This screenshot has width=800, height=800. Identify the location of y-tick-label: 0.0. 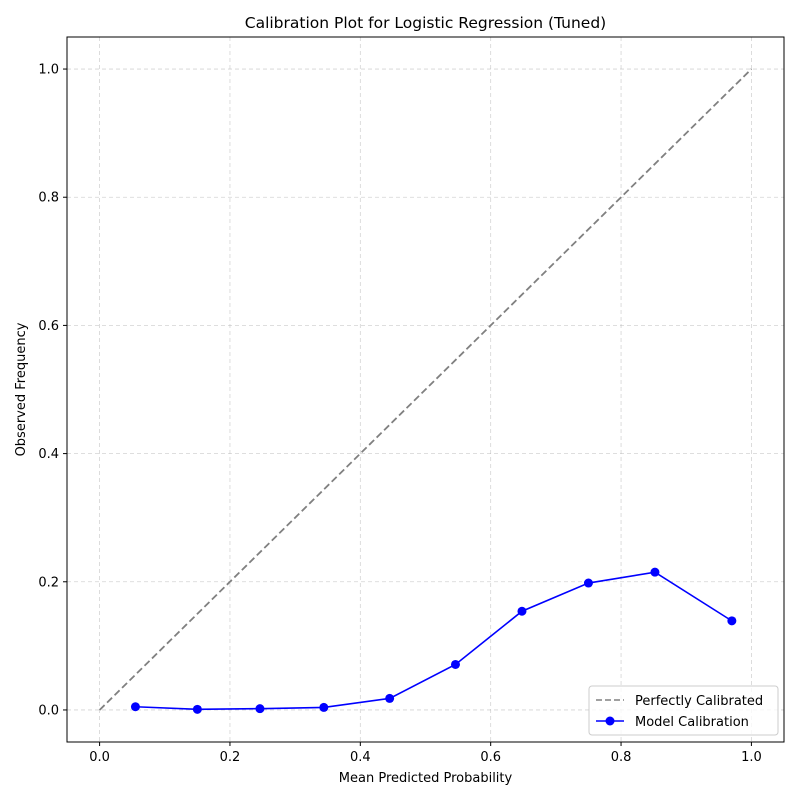
(48, 710).